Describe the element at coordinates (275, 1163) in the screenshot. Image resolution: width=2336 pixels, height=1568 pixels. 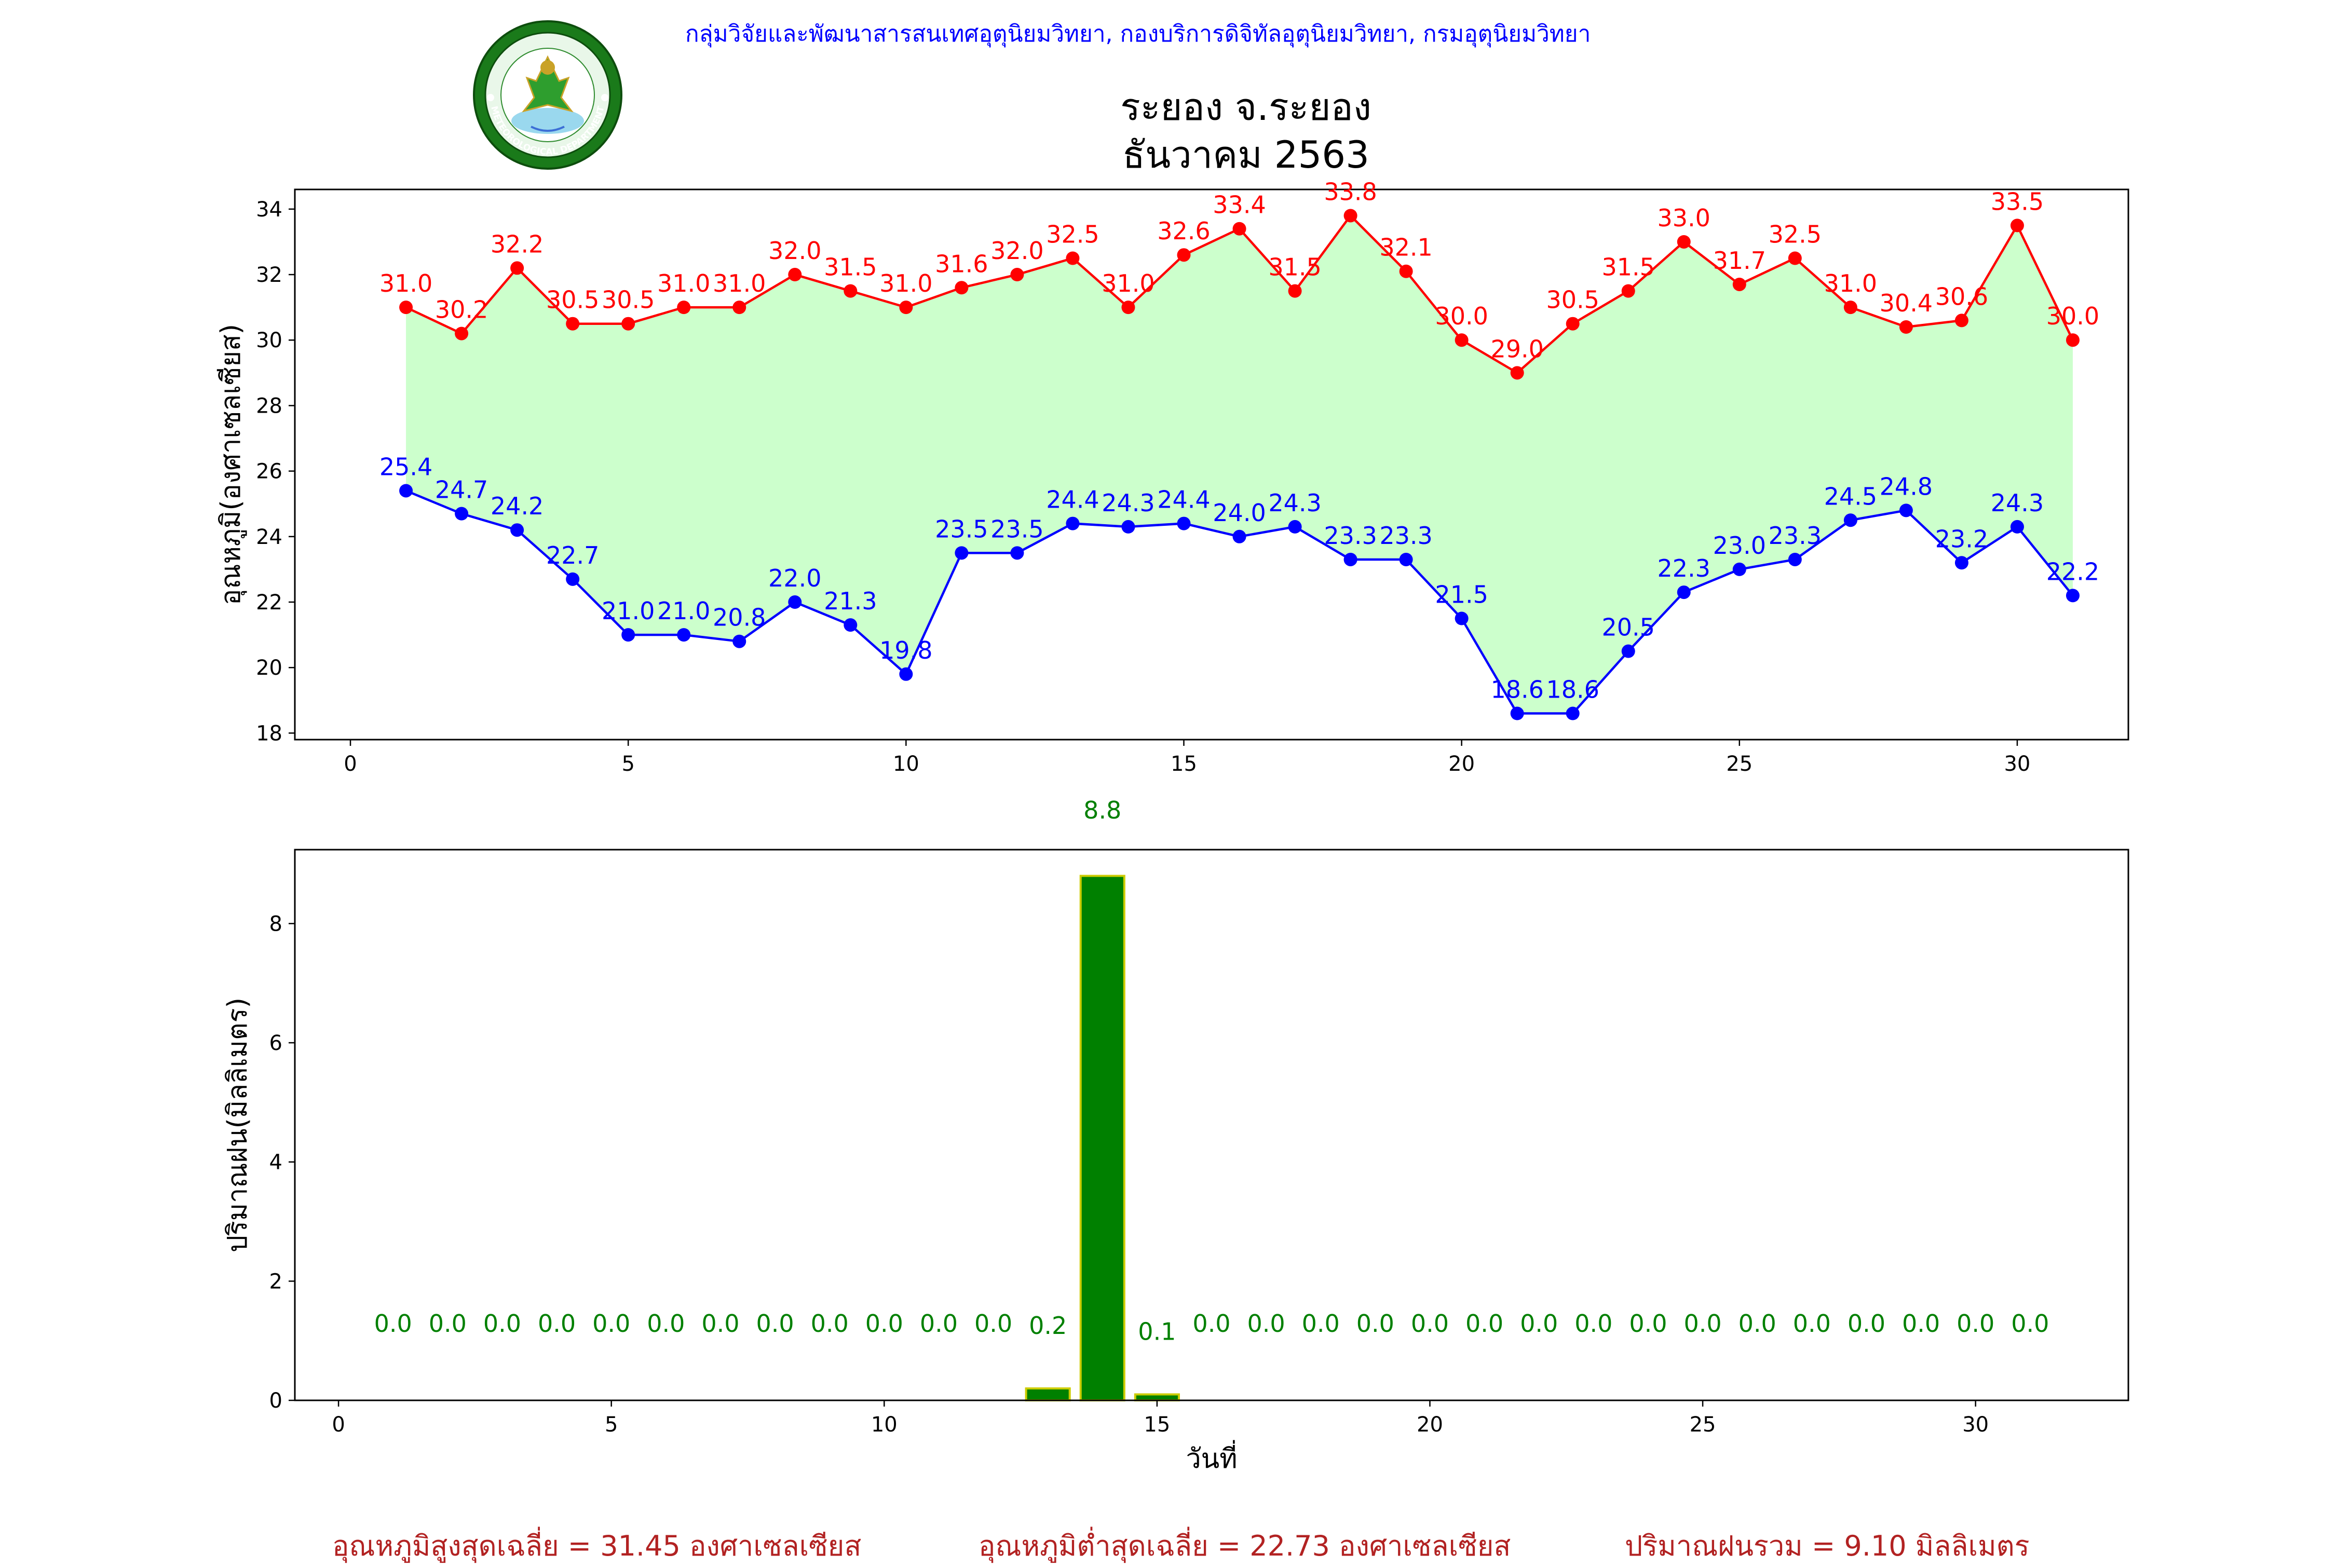
I see `rainfall-y-tick-label: 4` at that location.